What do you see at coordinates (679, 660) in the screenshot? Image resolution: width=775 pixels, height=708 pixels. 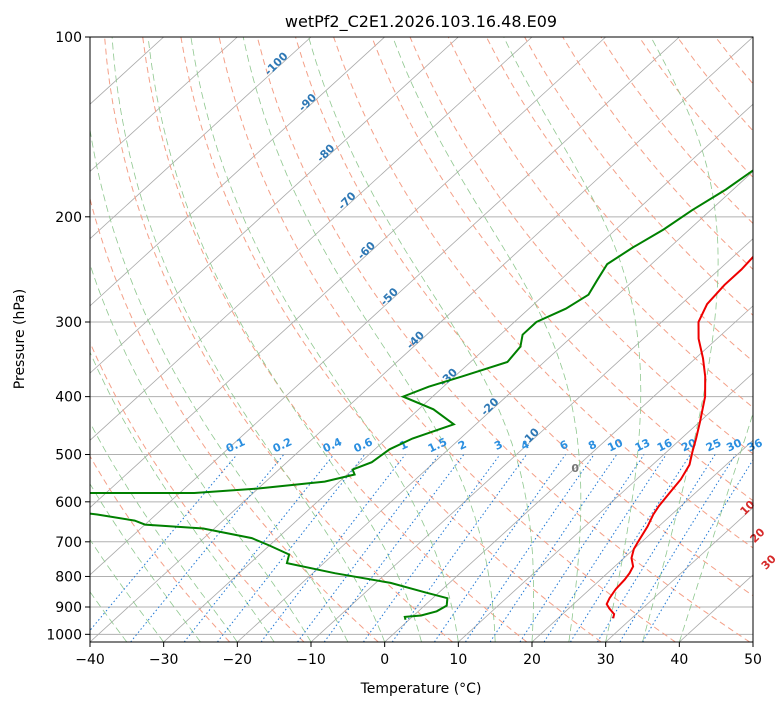 I see `x-tick-label: 40` at bounding box center [679, 660].